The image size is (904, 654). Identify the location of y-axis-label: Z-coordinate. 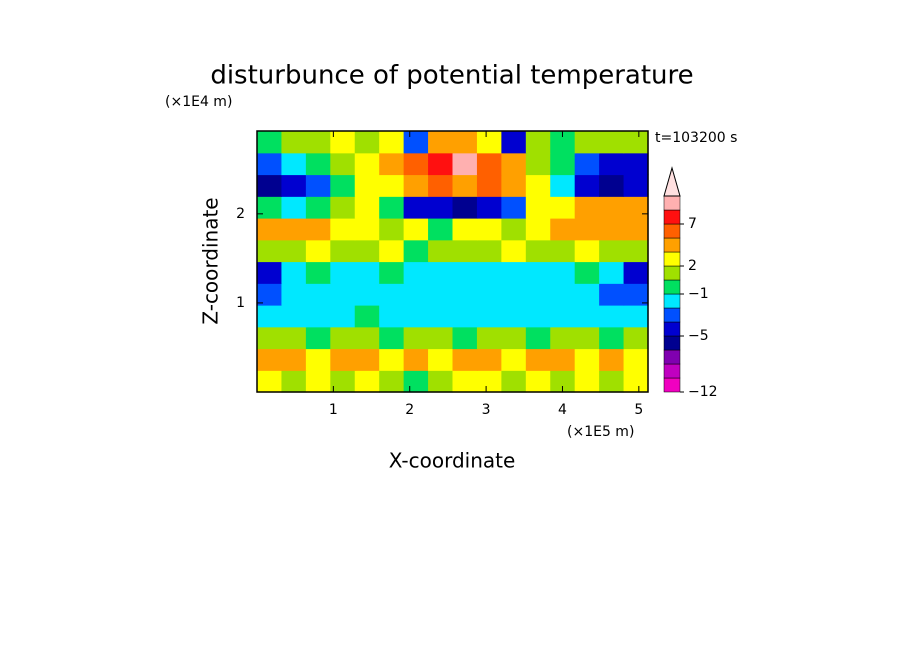
(211, 260).